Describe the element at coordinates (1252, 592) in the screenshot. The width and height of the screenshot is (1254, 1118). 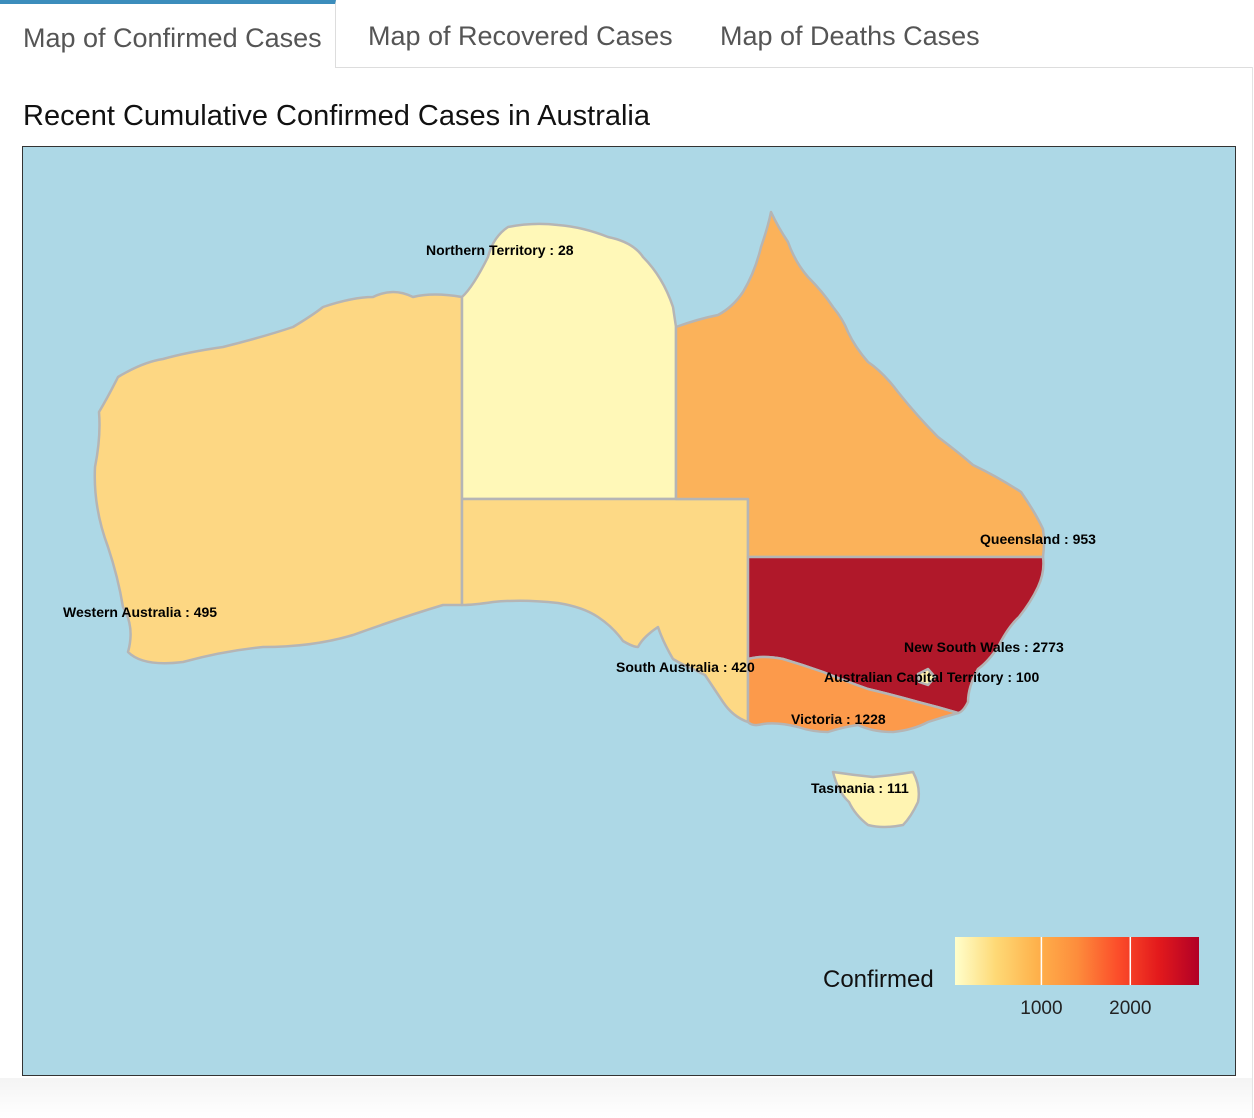
I see `content-border` at that location.